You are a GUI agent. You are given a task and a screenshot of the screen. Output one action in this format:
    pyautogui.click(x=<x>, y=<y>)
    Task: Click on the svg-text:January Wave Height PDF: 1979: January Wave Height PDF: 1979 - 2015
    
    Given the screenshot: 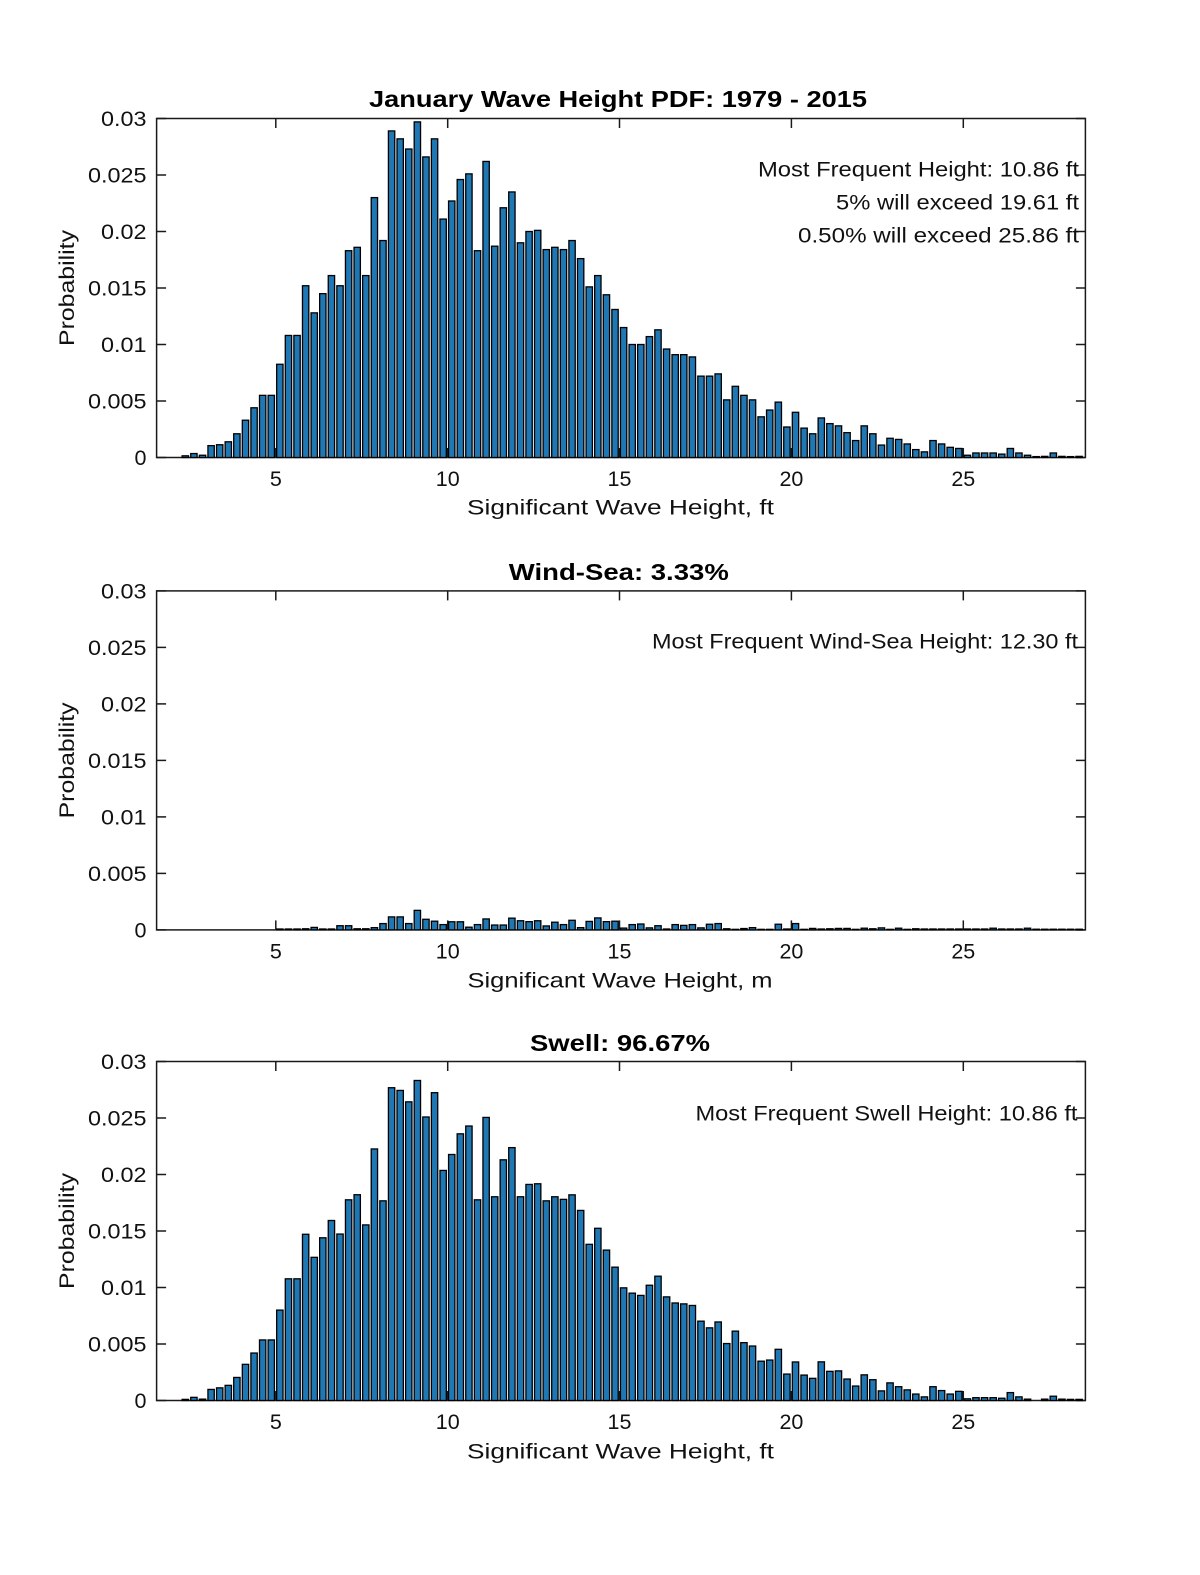 What is the action you would take?
    pyautogui.click(x=618, y=99)
    